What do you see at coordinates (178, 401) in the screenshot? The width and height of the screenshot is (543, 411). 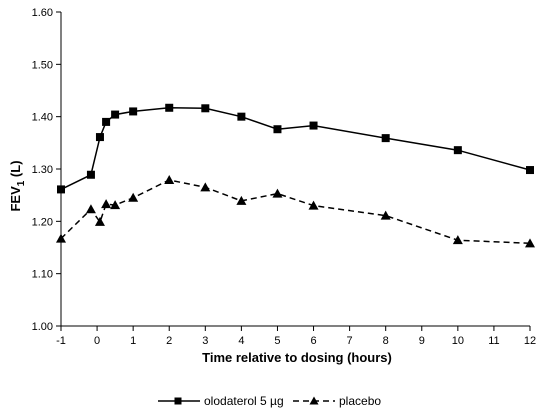 I see `legend-square-marker` at bounding box center [178, 401].